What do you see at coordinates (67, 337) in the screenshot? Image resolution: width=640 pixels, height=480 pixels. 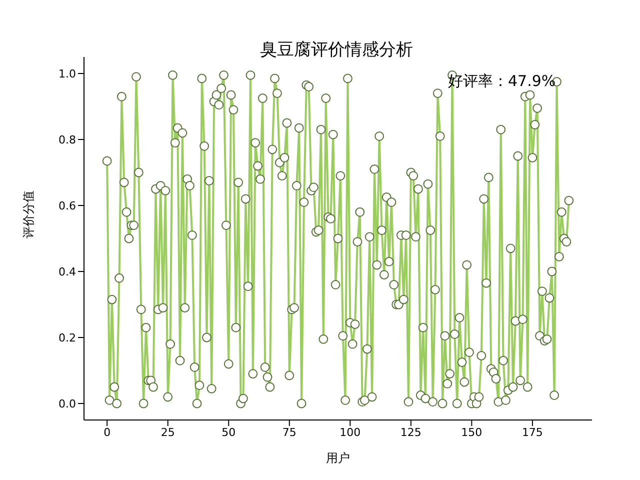 I see `y-tick-label: 0.2` at bounding box center [67, 337].